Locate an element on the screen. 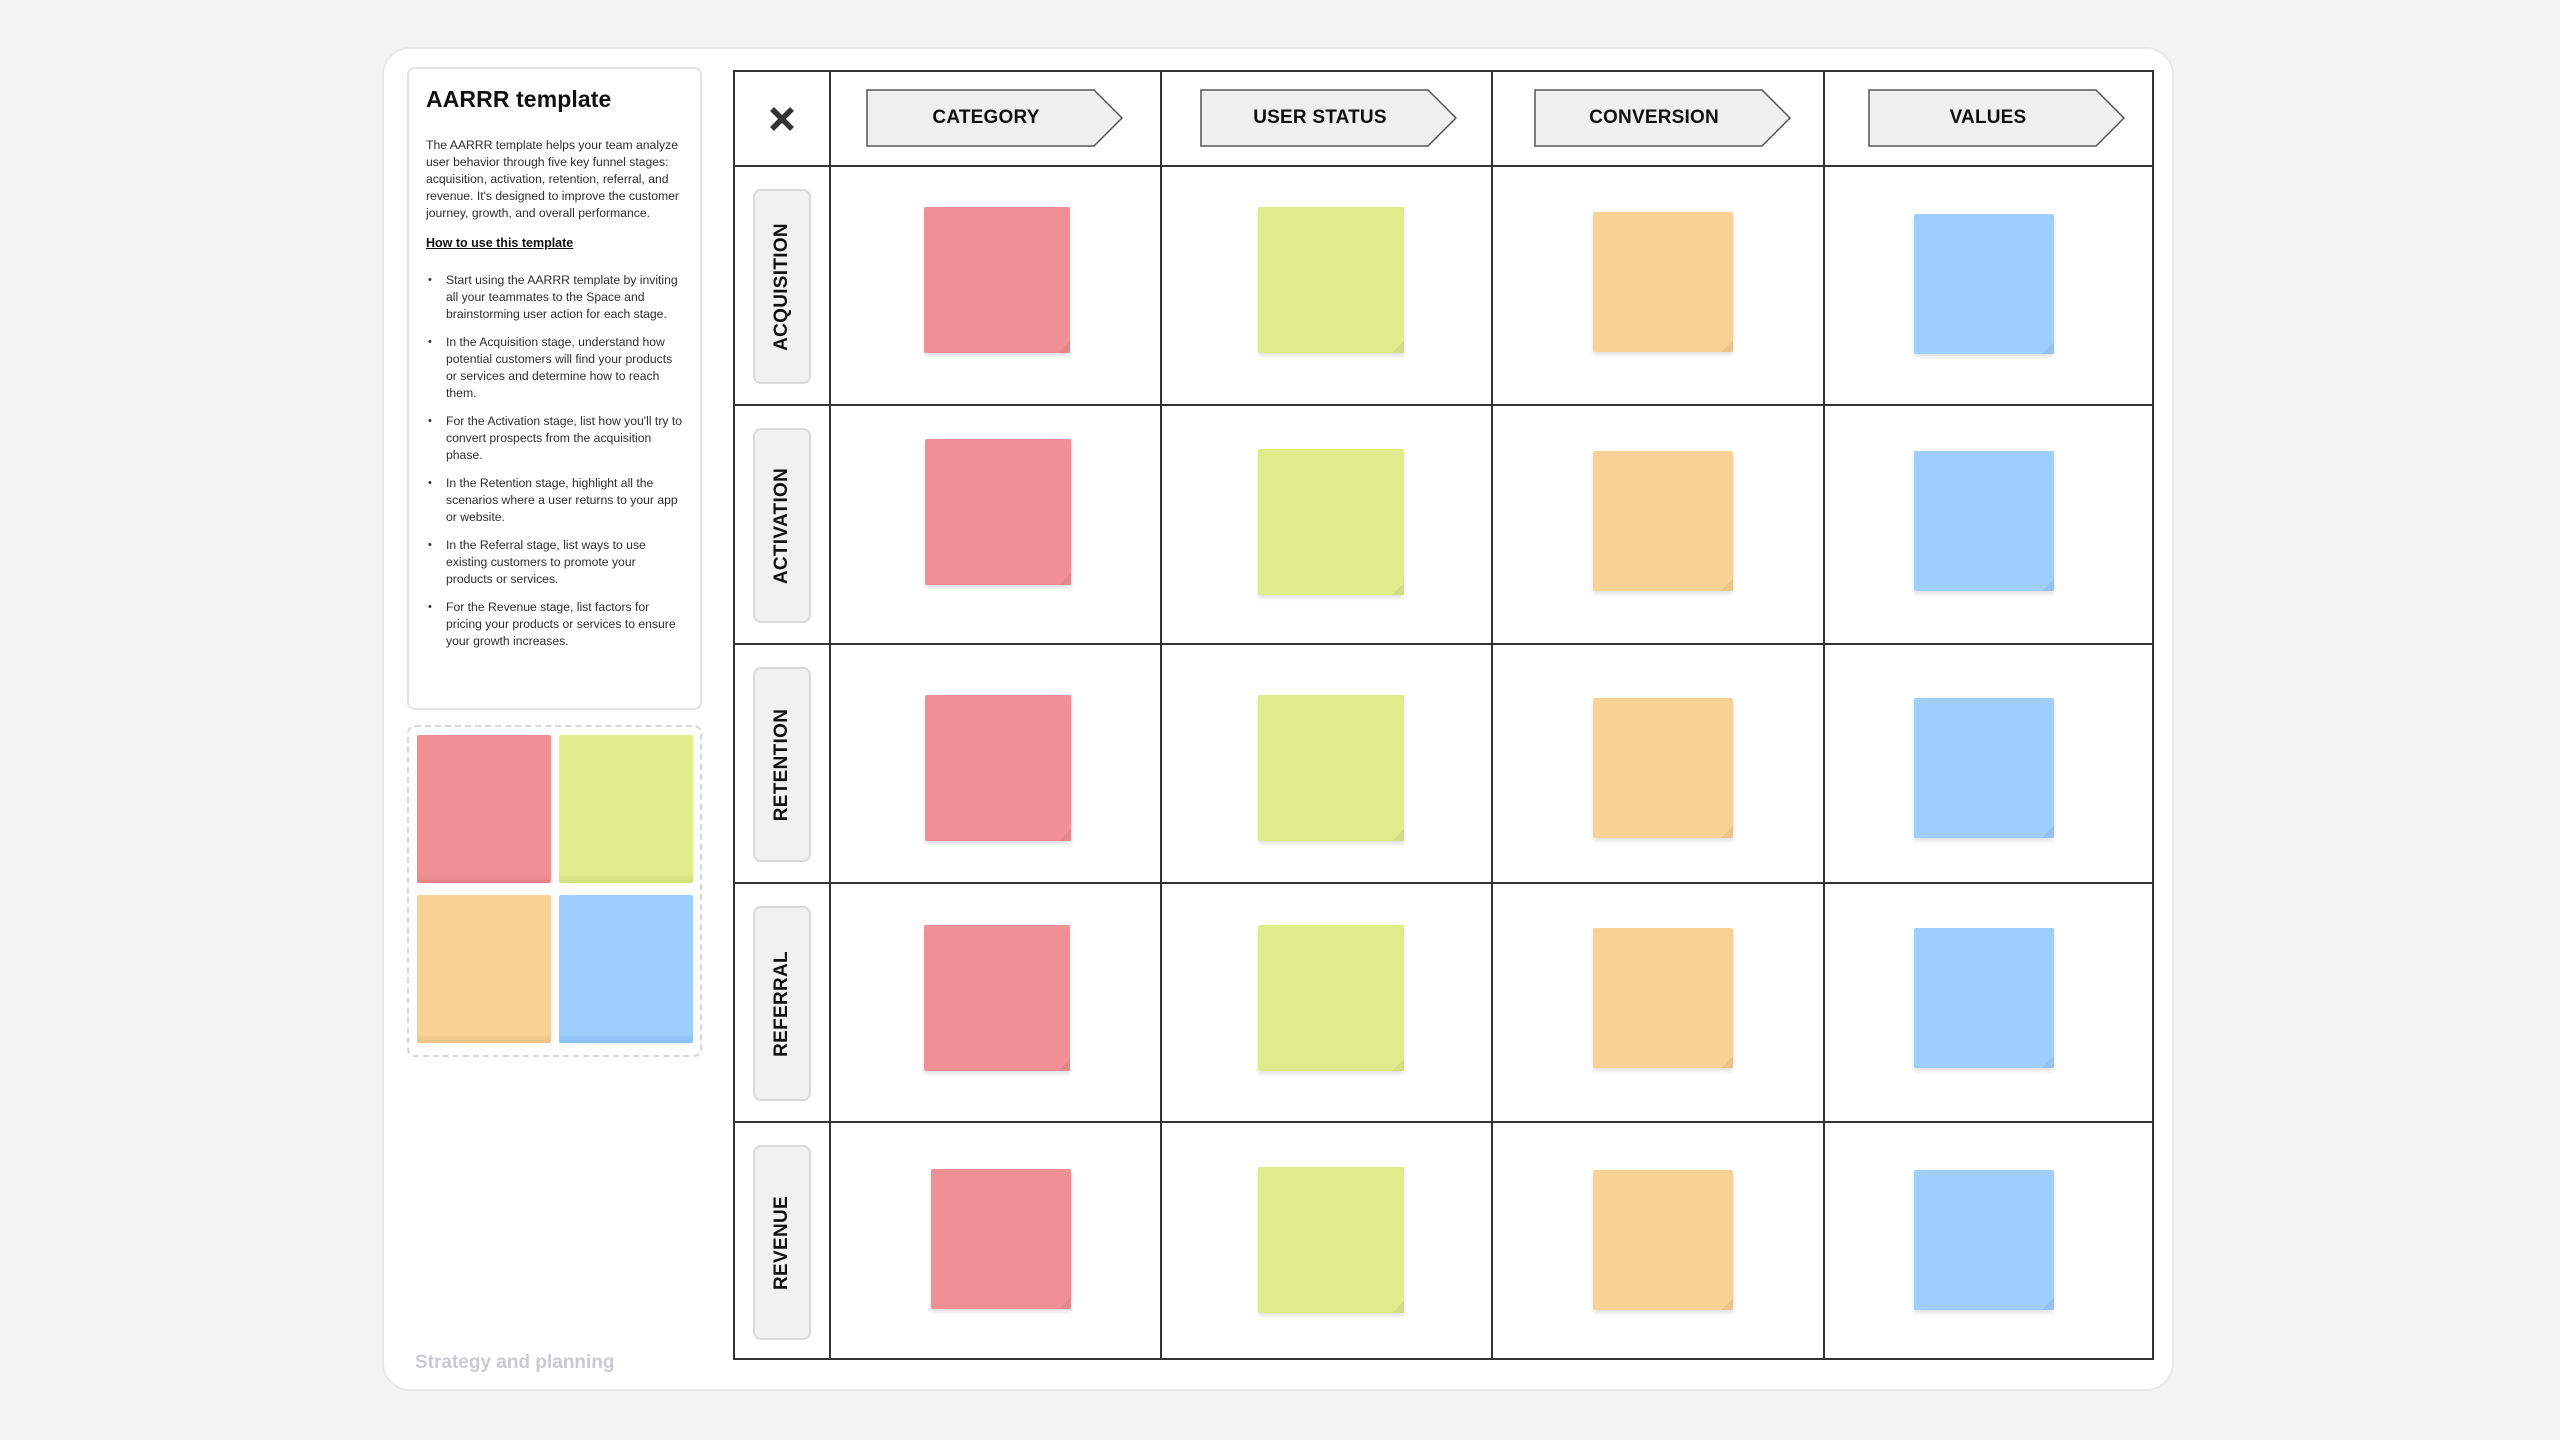 The width and height of the screenshot is (2560, 1440). row-header-acquisition: ACQUISITION is located at coordinates (782, 286).